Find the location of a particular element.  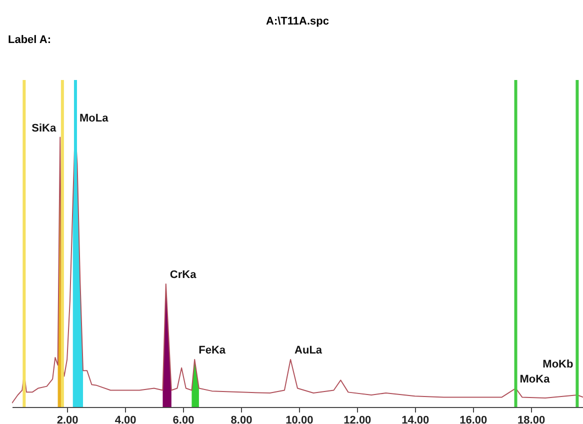

chart-title: A:\T11A.spc is located at coordinates (297, 22).